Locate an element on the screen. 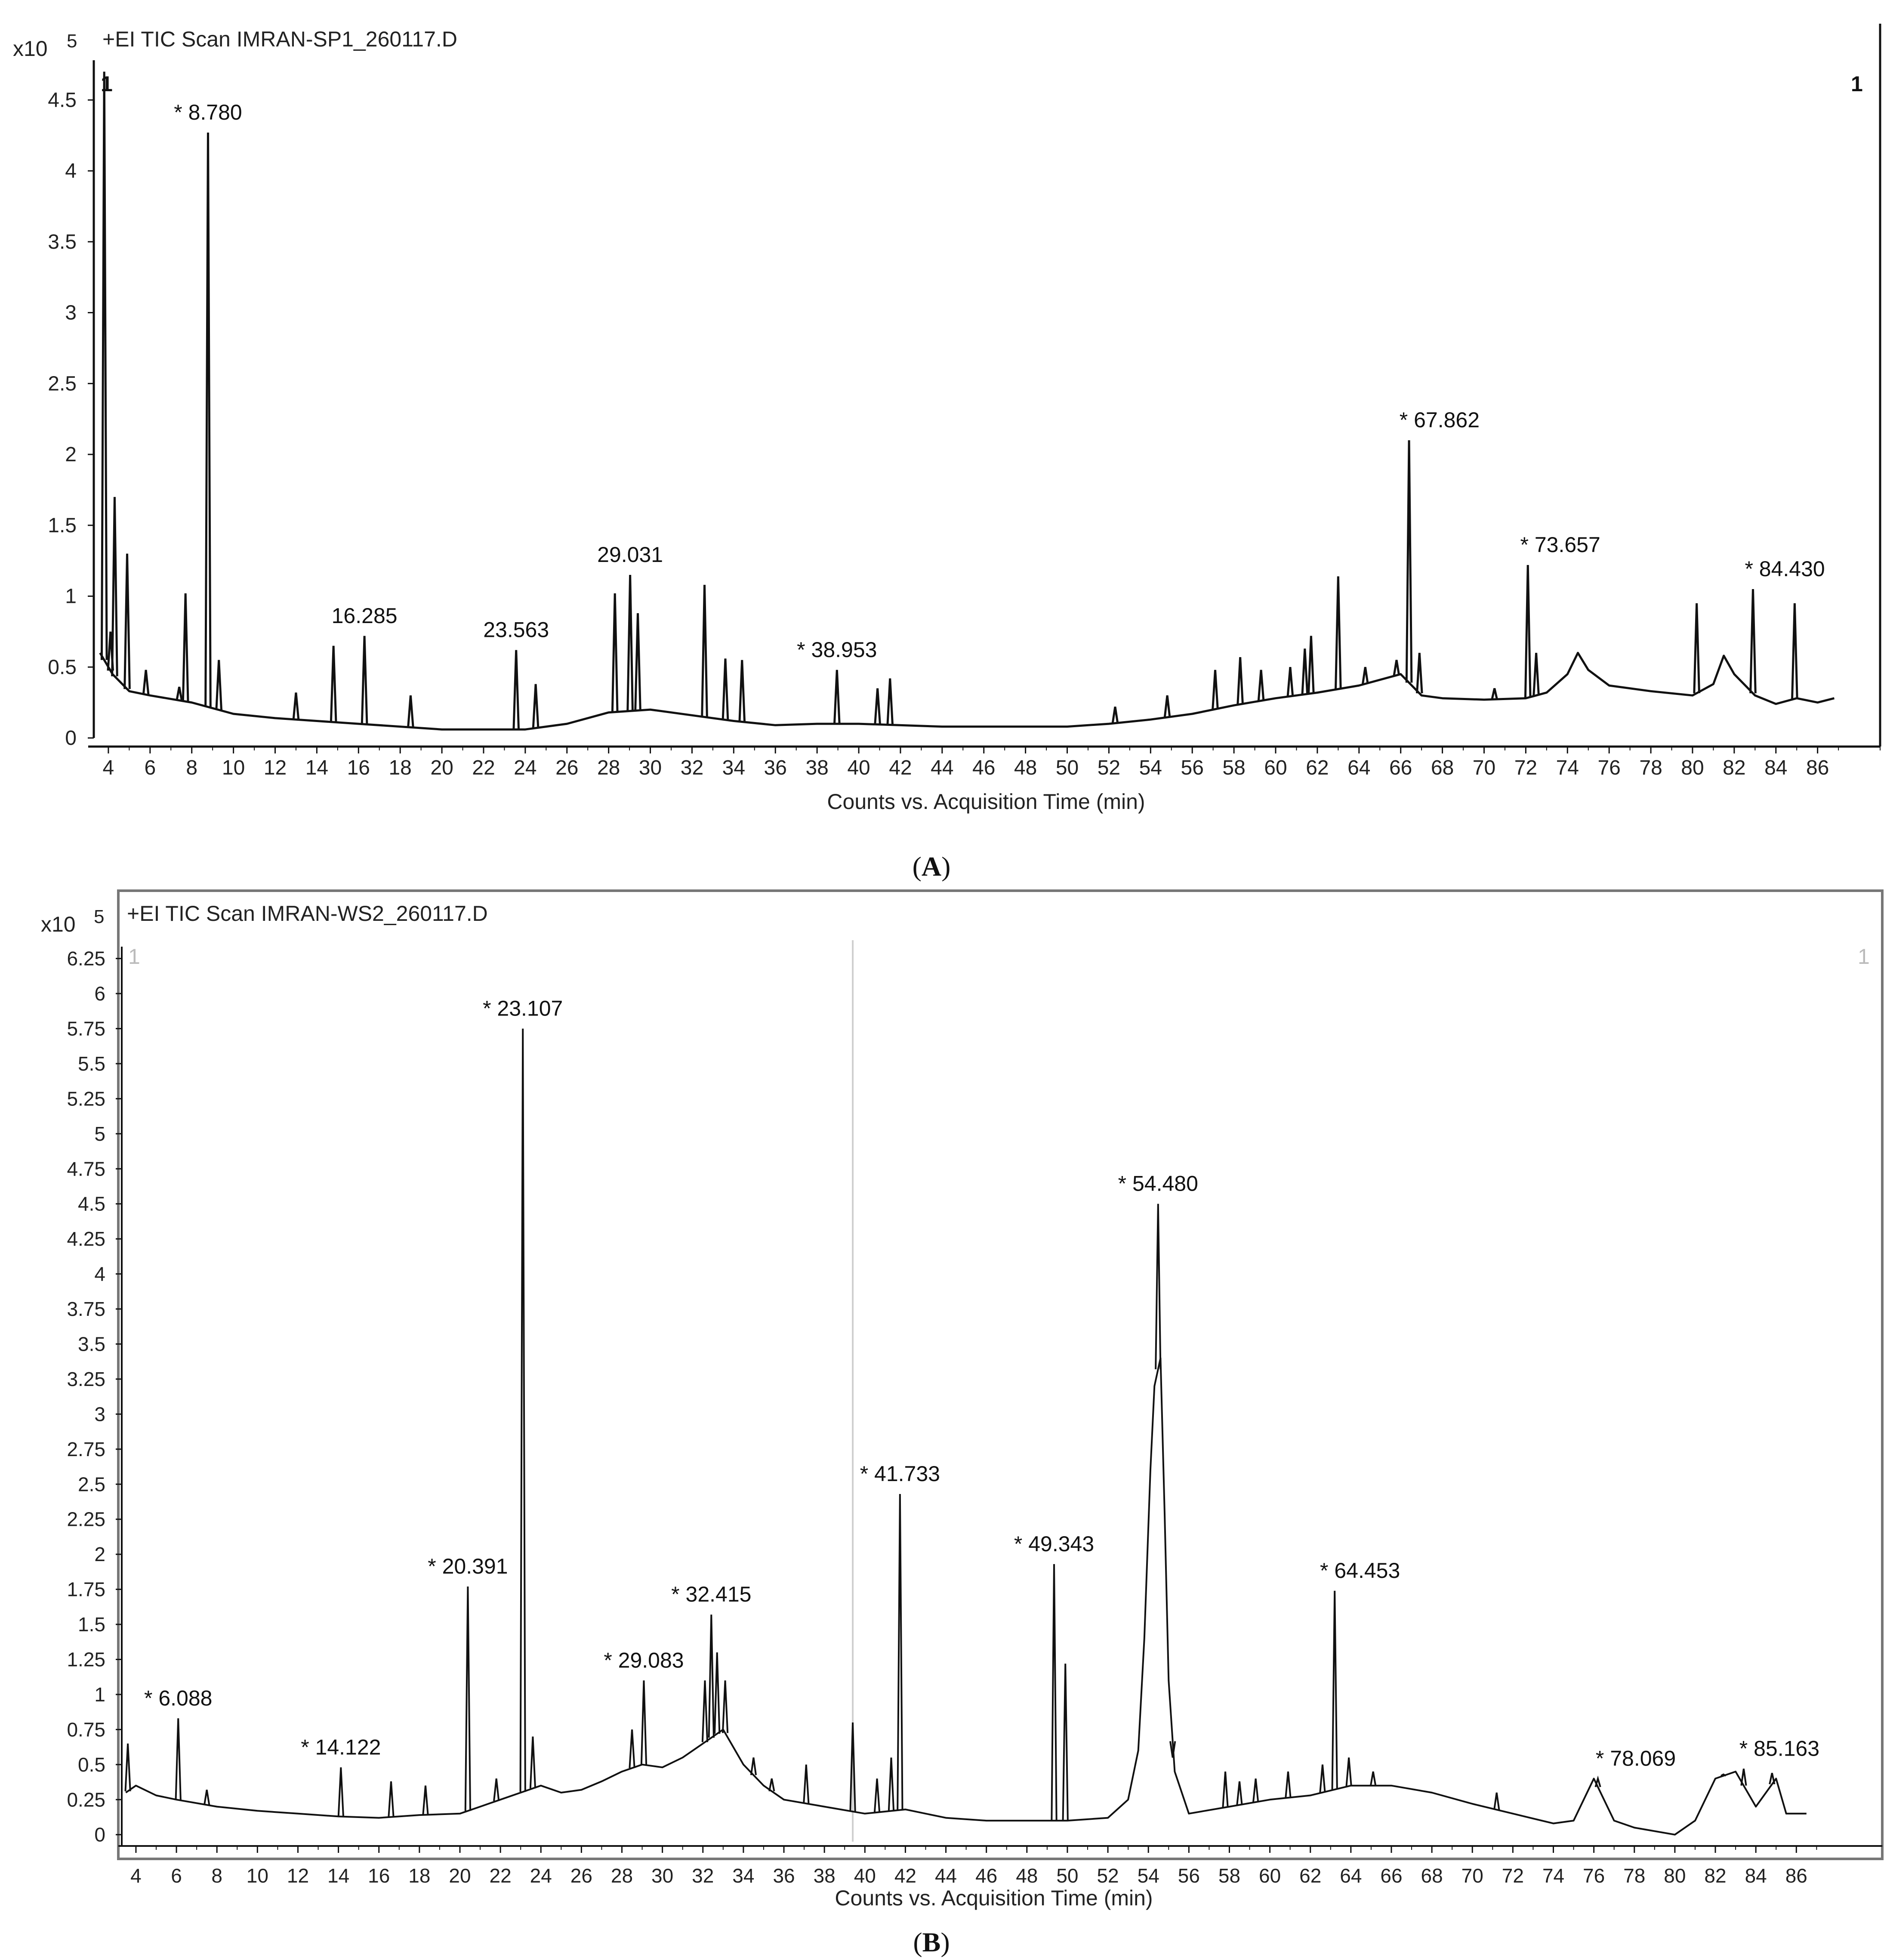 The height and width of the screenshot is (1960, 1887). y-tick-label: 4.25 is located at coordinates (86, 1239).